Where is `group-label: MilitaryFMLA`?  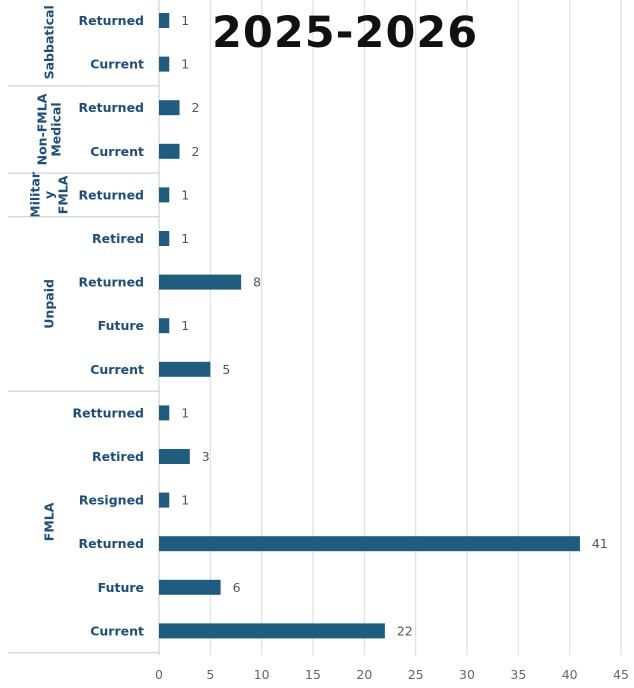 group-label: MilitaryFMLA is located at coordinates (49, 194).